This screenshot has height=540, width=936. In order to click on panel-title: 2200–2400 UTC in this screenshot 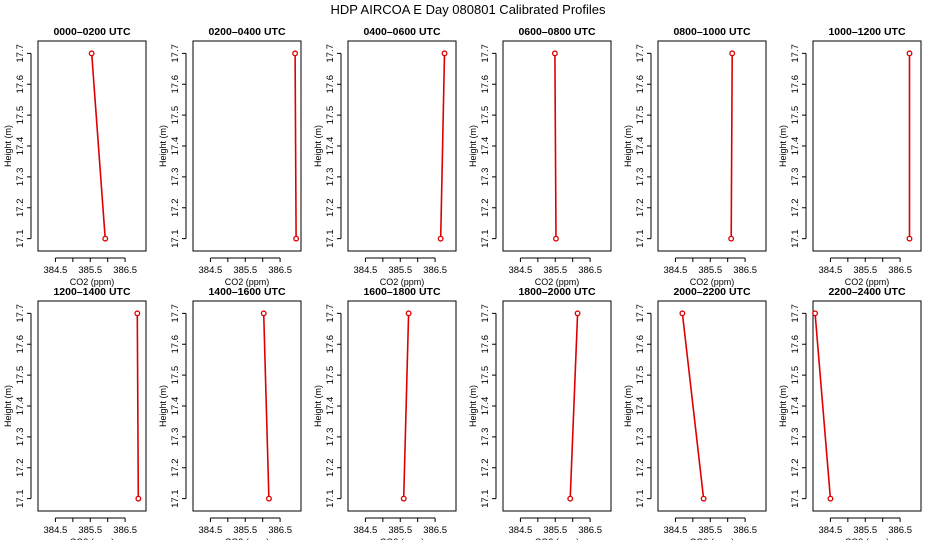, I will do `click(866, 292)`.